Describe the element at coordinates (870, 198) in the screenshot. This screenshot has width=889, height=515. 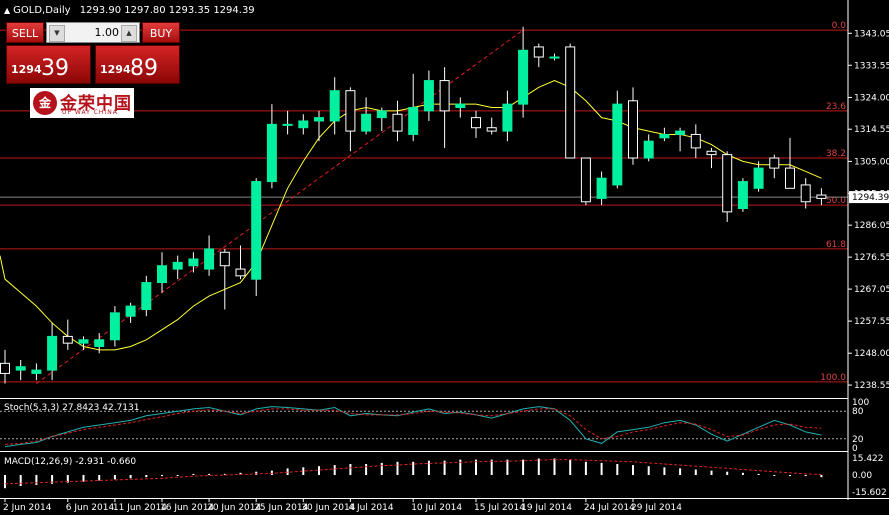
I see `current-price-tag-label: 1294.39` at that location.